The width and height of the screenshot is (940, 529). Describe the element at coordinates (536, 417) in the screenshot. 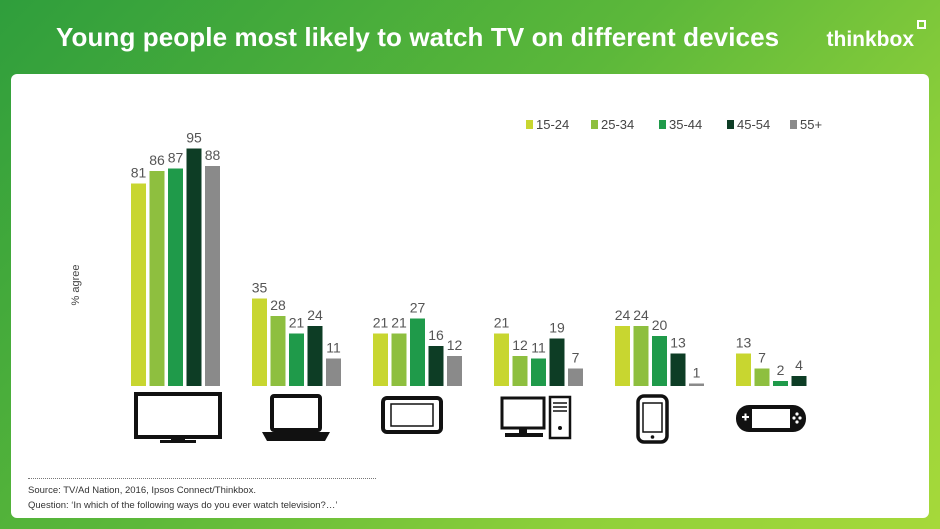

I see `desktop-pc-icon` at that location.